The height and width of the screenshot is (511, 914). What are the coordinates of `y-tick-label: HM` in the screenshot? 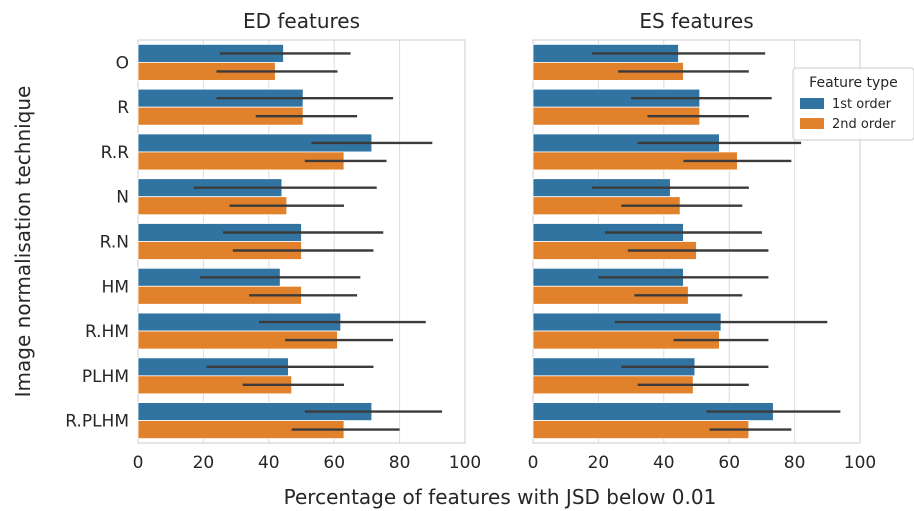 It's located at (115, 287).